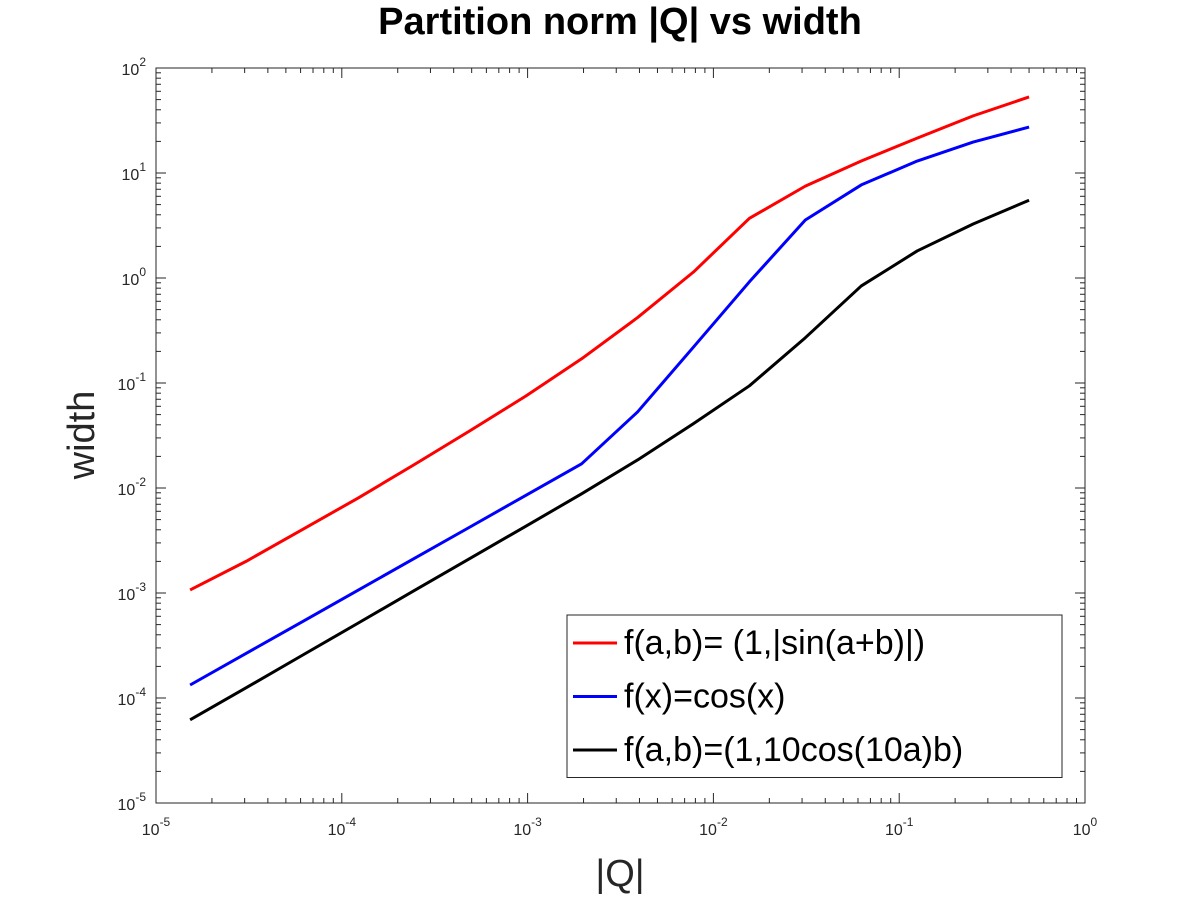  I want to click on x-tick-label: 10⁰, so click(1085, 827).